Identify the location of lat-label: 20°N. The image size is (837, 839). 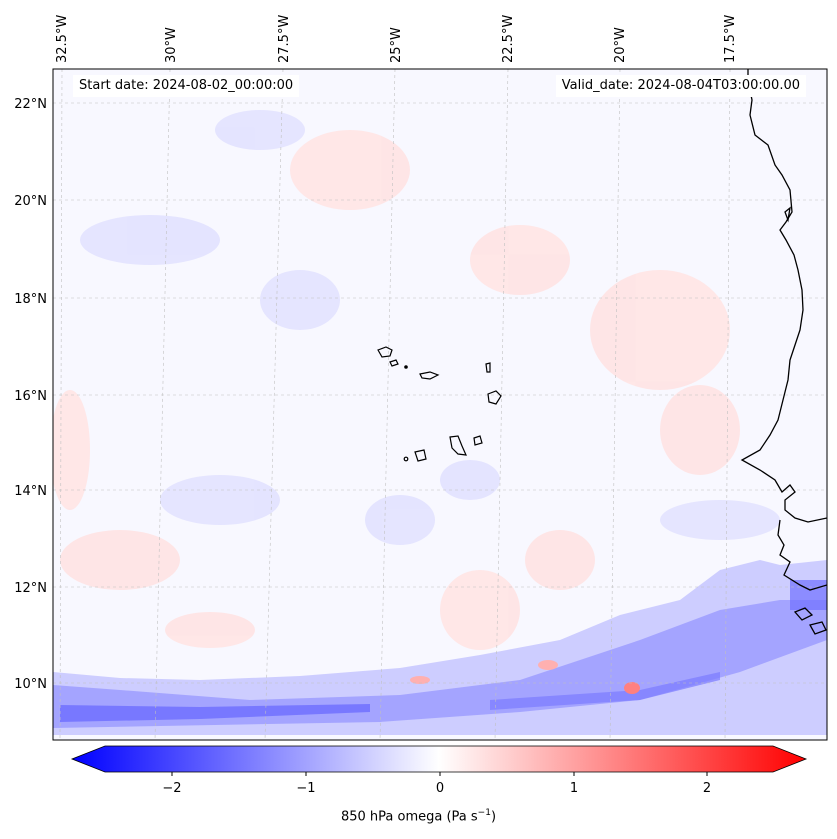
(30, 201).